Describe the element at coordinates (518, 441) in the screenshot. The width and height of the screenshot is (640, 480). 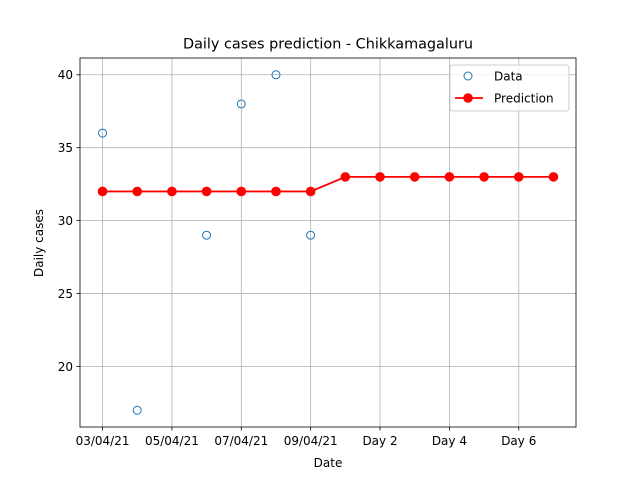
I see `x-tick-label: Day 6` at that location.